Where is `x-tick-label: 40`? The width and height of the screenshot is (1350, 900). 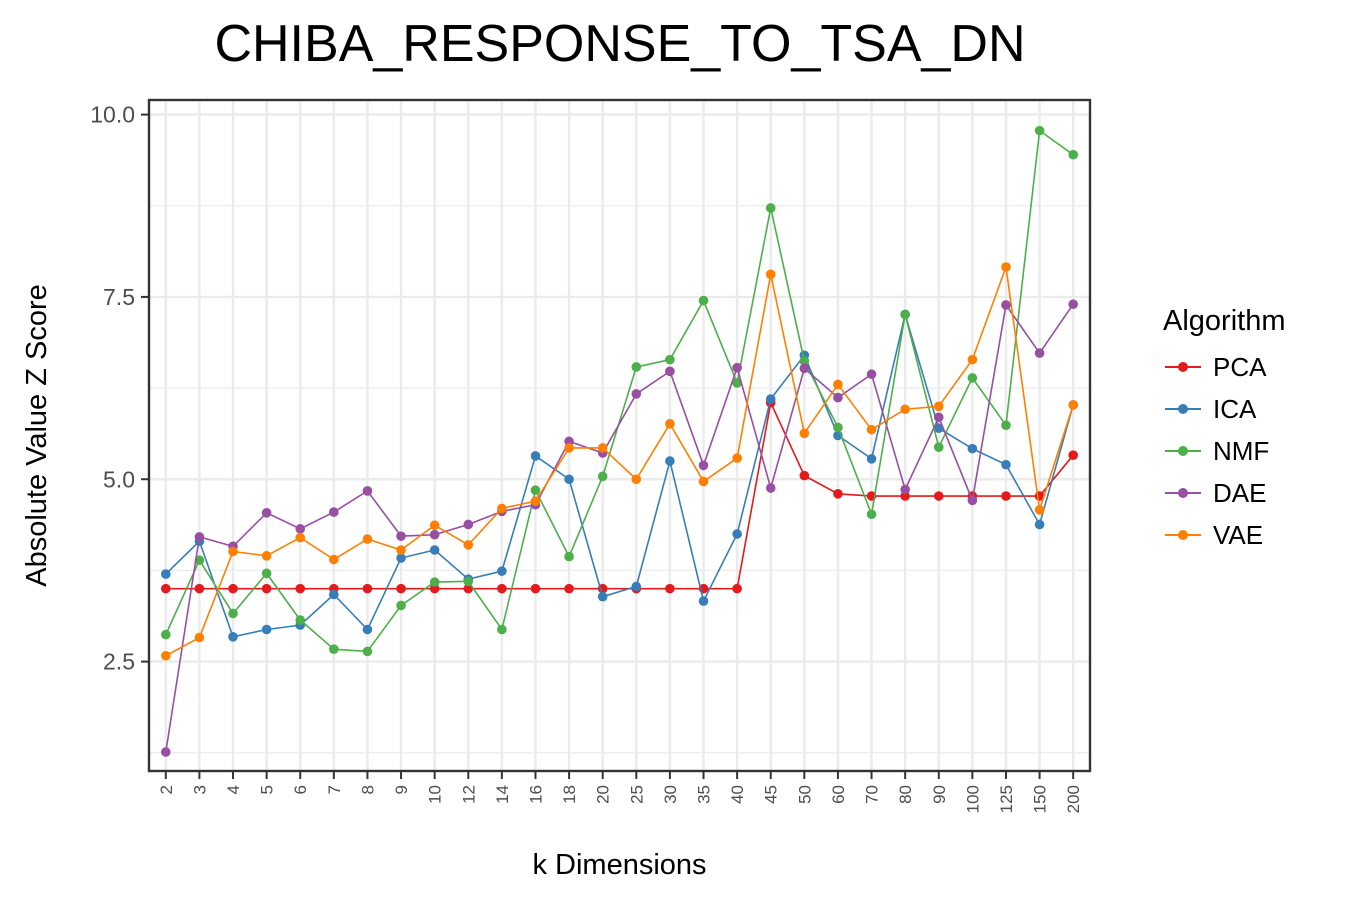
x-tick-label: 40 is located at coordinates (737, 794).